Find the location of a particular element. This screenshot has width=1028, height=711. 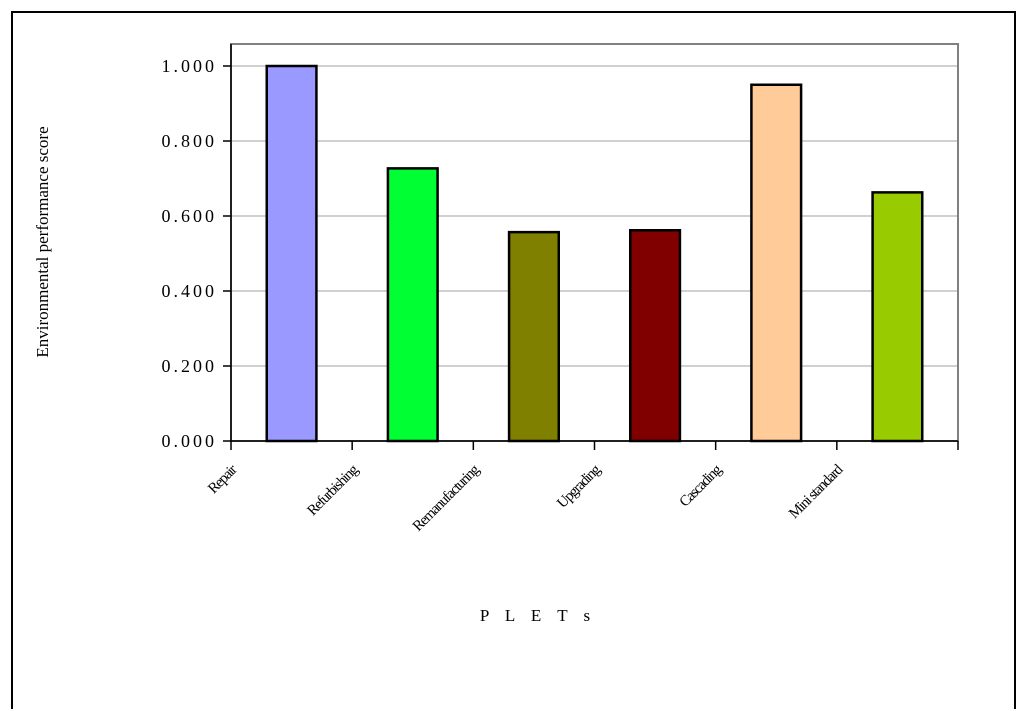

y-tick-labels: 0.000 0.200 0.400 0.600 0.800 1.000 is located at coordinates (190, 253).